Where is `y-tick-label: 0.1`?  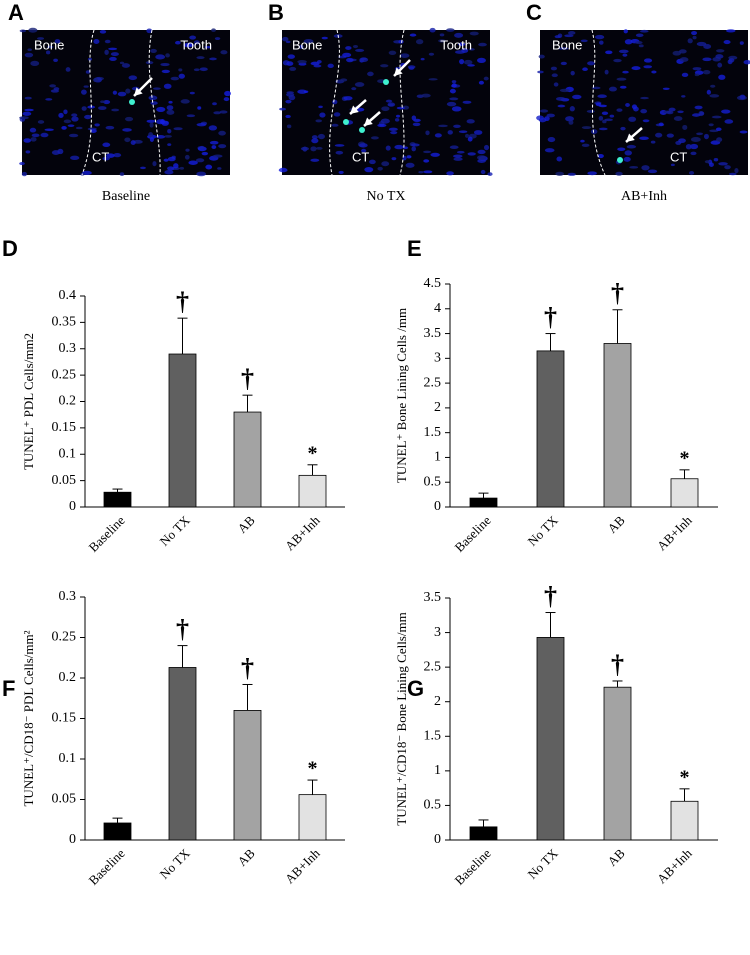
y-tick-label: 0.1 is located at coordinates (68, 453).